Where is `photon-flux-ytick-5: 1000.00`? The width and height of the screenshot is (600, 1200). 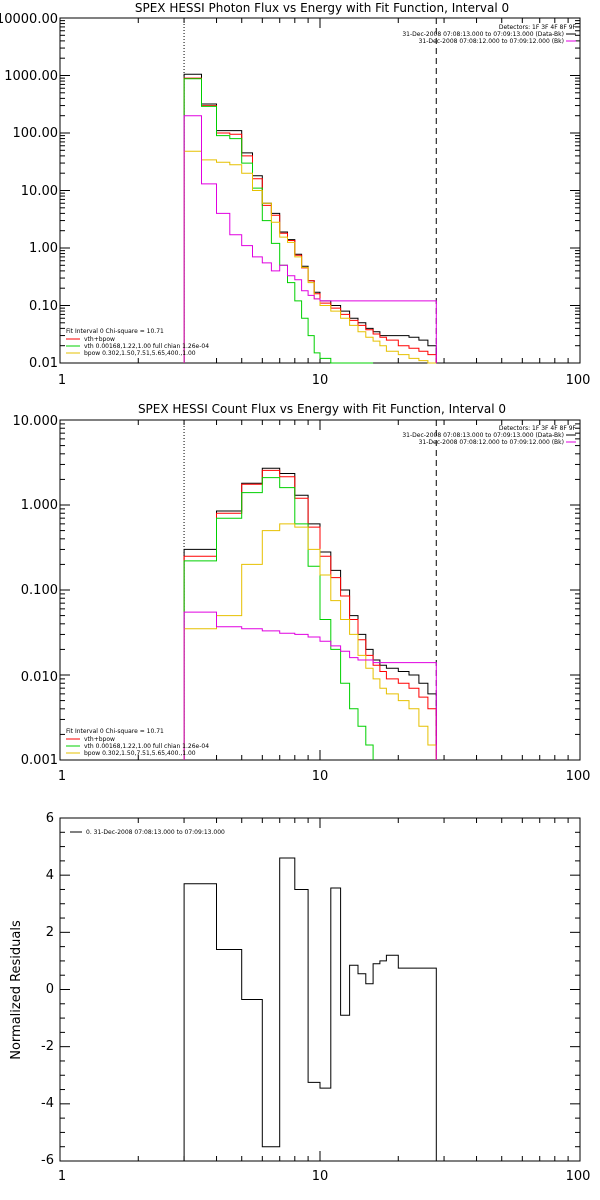
photon-flux-ytick-5: 1000.00 is located at coordinates (31, 76).